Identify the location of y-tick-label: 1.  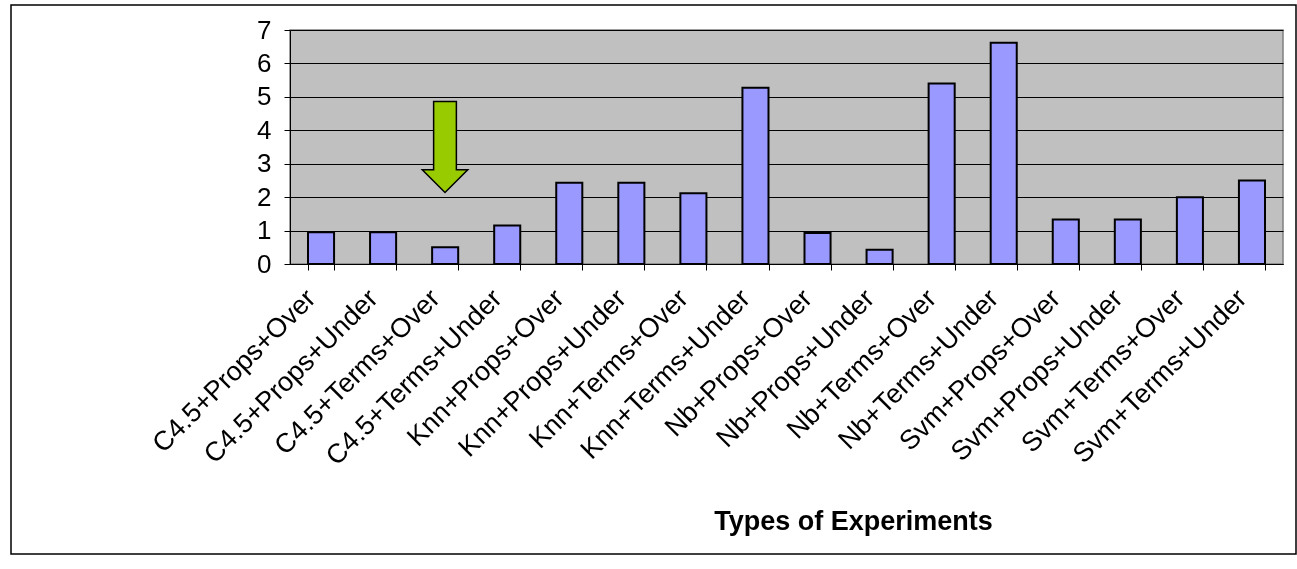
(264, 230).